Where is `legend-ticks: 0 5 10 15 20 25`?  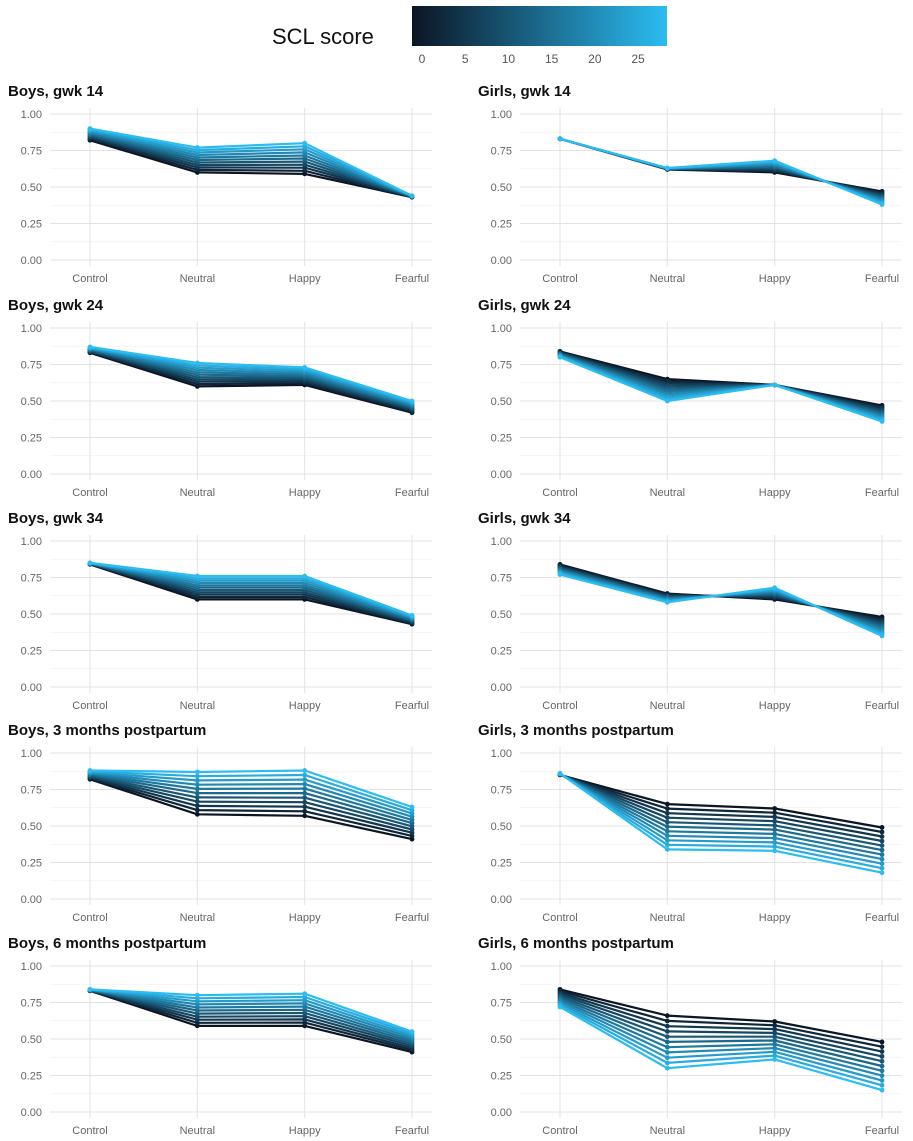 legend-ticks: 0 5 10 15 20 25 is located at coordinates (539, 60).